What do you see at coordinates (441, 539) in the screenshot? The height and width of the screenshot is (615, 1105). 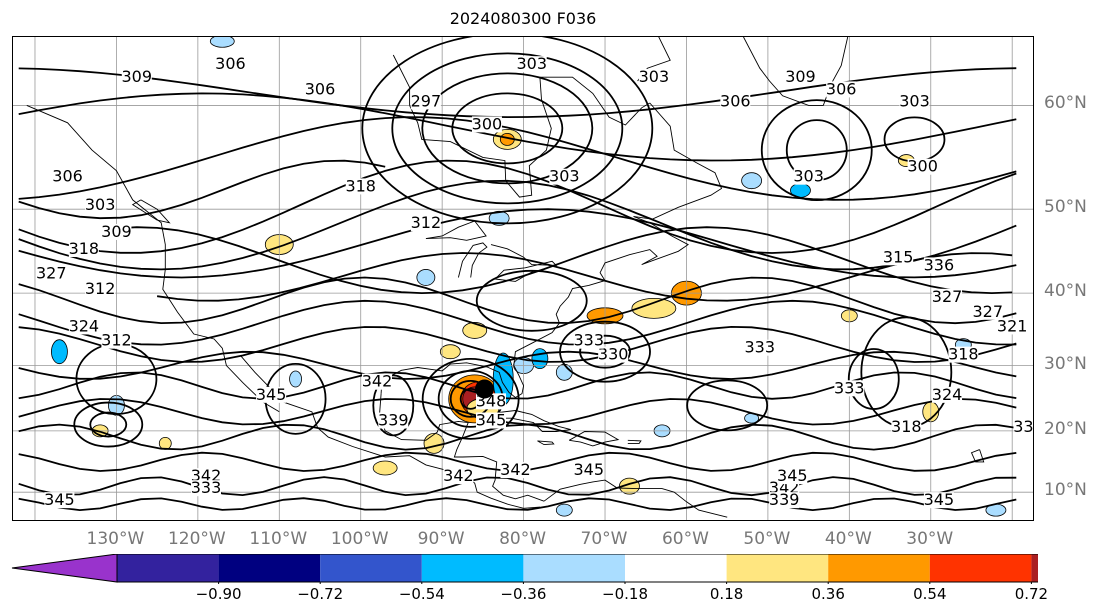 I see `longitude-label: 90°W` at bounding box center [441, 539].